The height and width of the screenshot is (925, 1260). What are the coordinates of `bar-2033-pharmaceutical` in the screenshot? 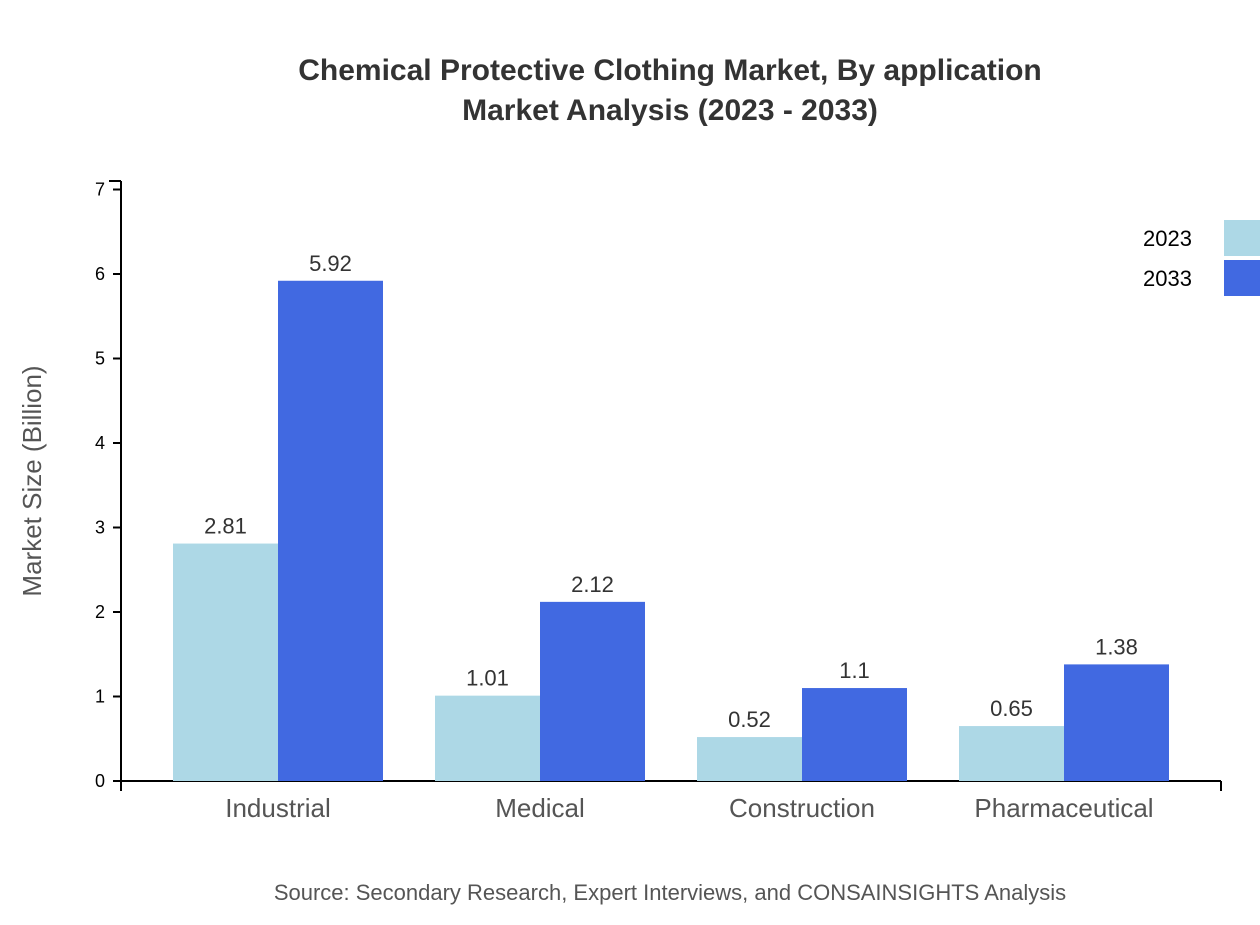 It's located at (1116, 722).